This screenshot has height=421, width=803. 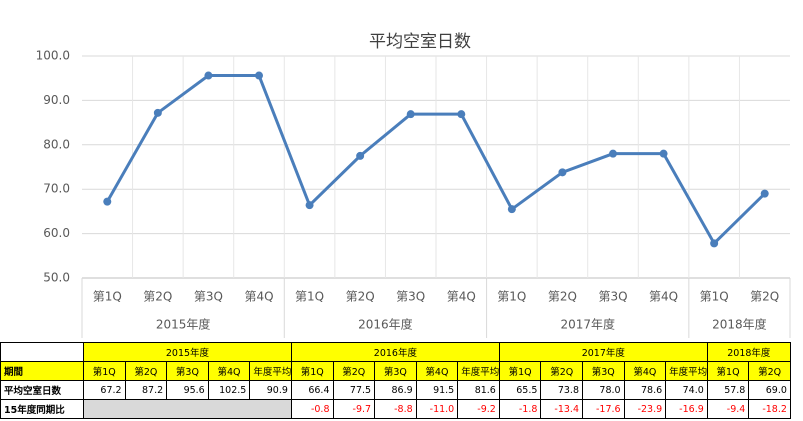 I want to click on group-header: 2015年度, so click(x=187, y=352).